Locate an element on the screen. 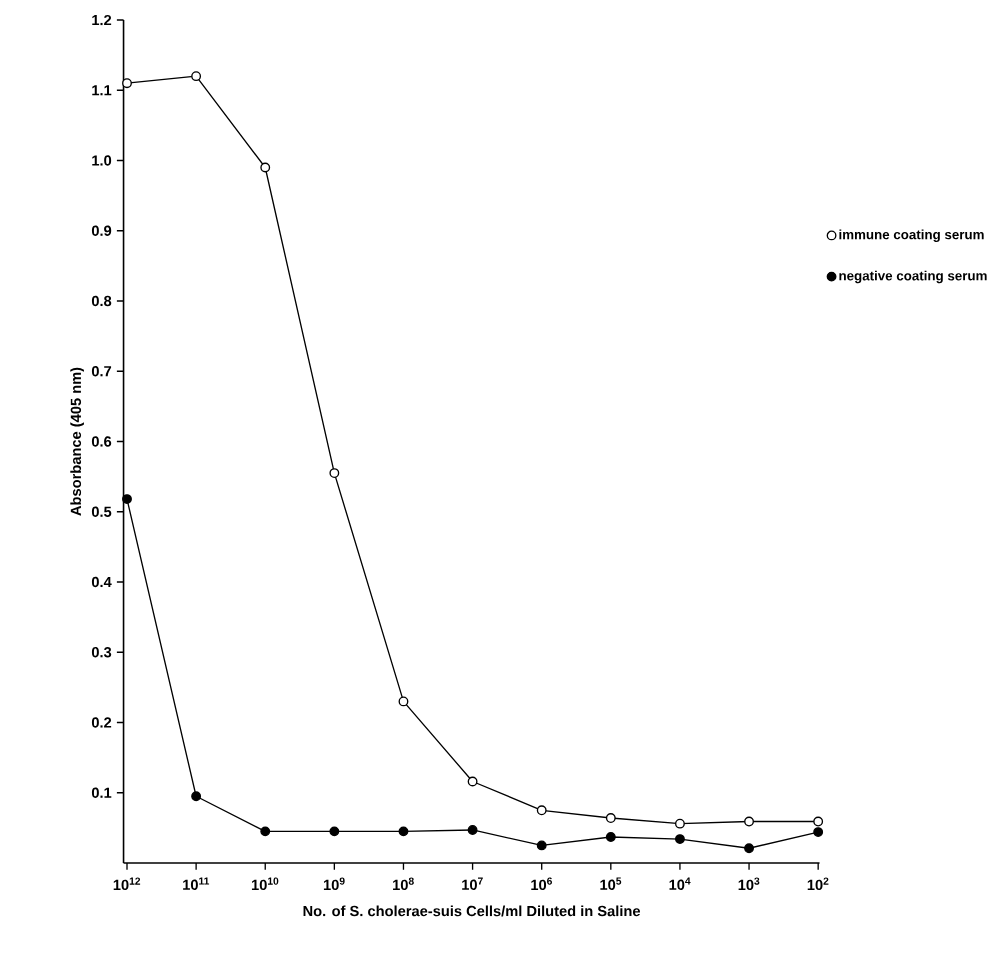 This screenshot has width=1007, height=955. y-tick-label: 0.8 is located at coordinates (101, 301).